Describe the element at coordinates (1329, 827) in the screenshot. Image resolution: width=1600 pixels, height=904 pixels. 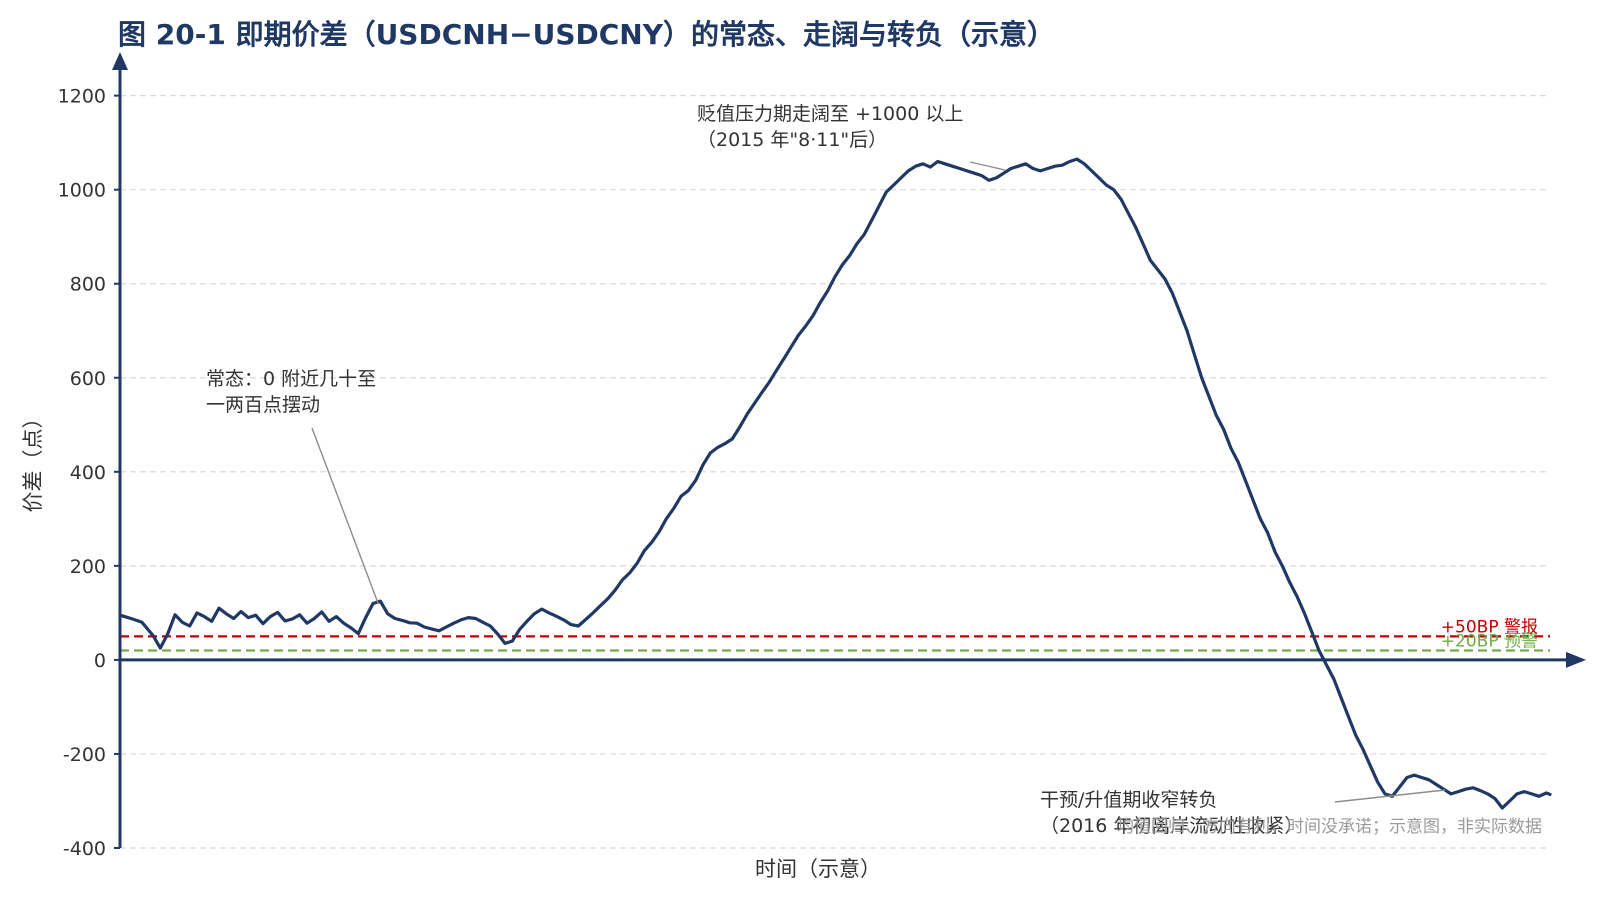
I see `footnote: 均值回归、方向有利，时间没承诺；示意图，非实际数据` at that location.